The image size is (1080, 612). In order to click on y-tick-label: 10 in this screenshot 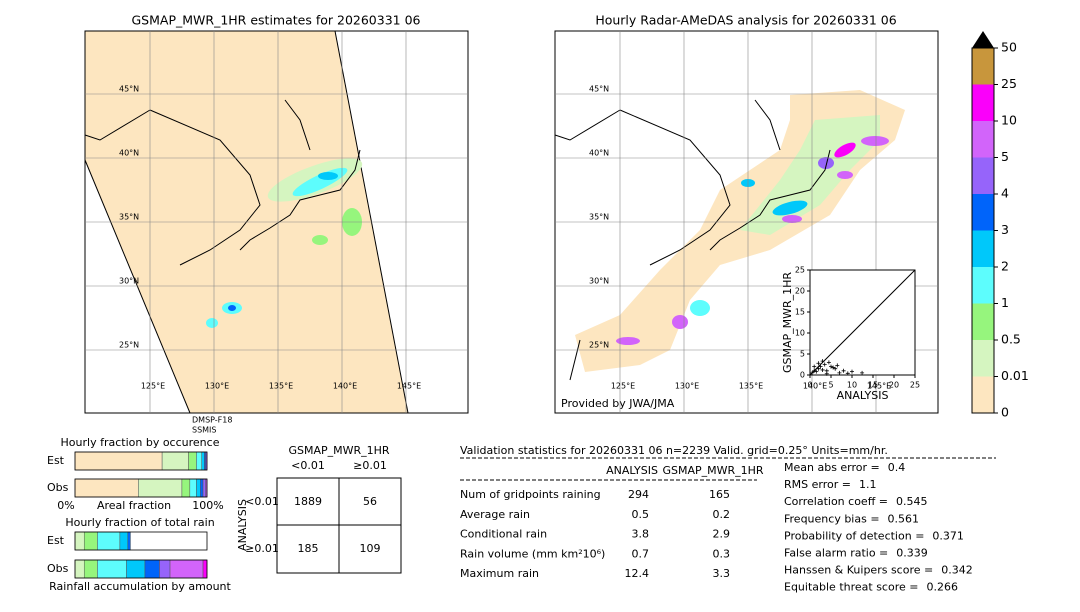, I will do `click(800, 333)`.